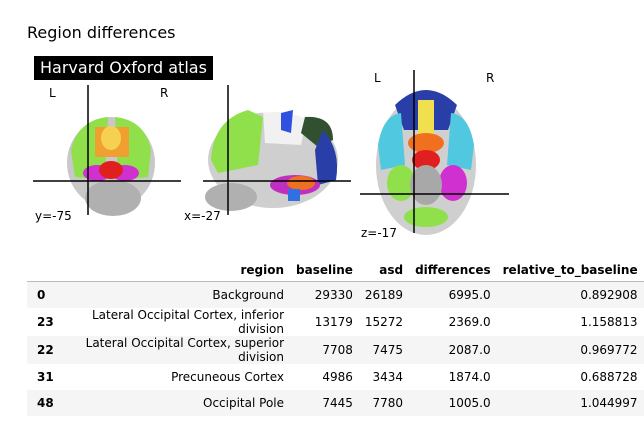 The height and width of the screenshot is (430, 644). I want to click on cell-baseline: 4986, so click(337, 377).